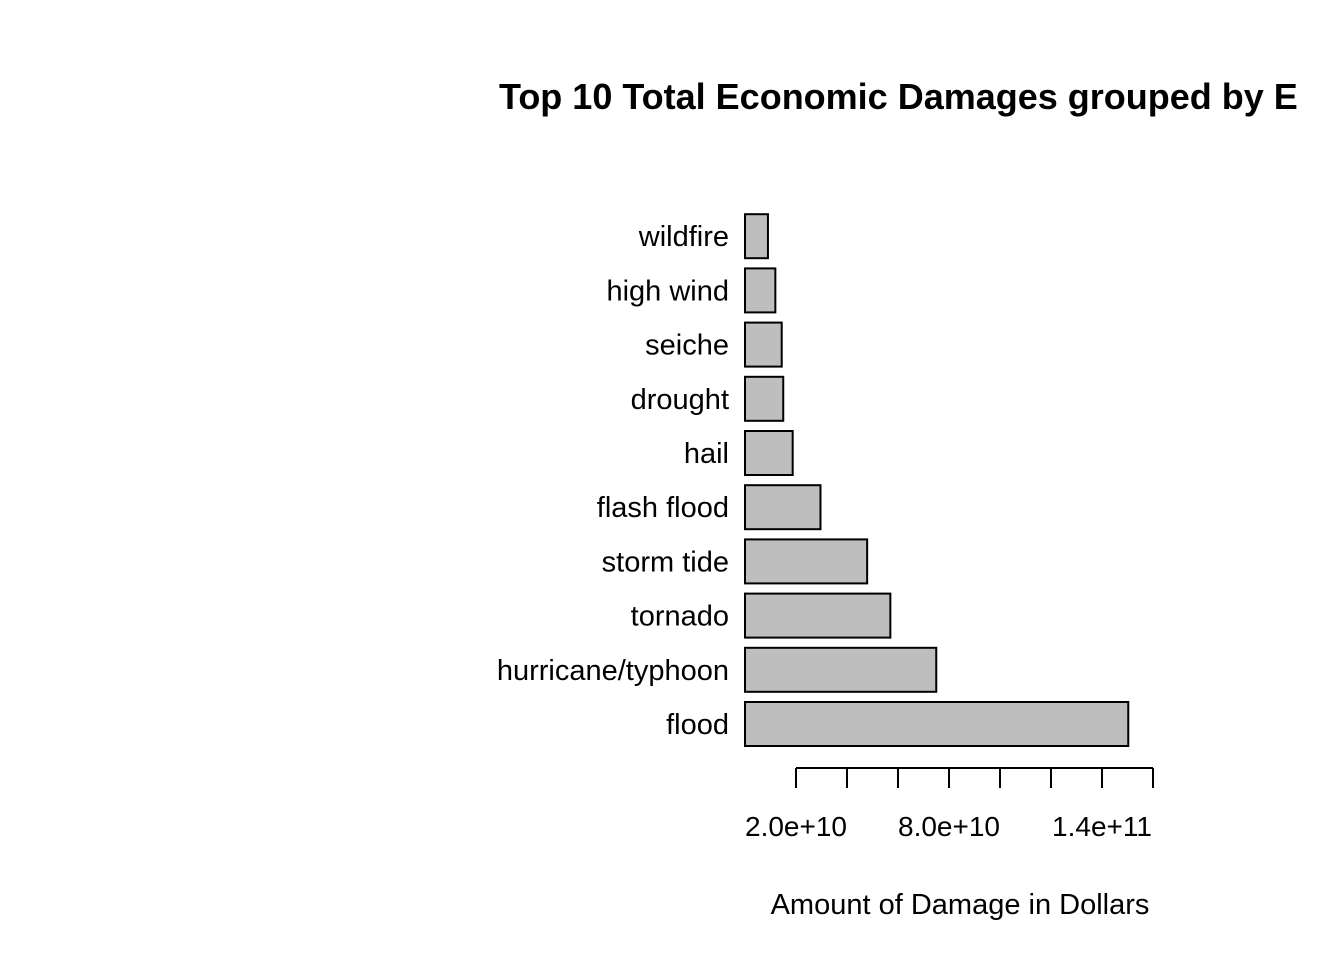  I want to click on bar-seiche, so click(763, 344).